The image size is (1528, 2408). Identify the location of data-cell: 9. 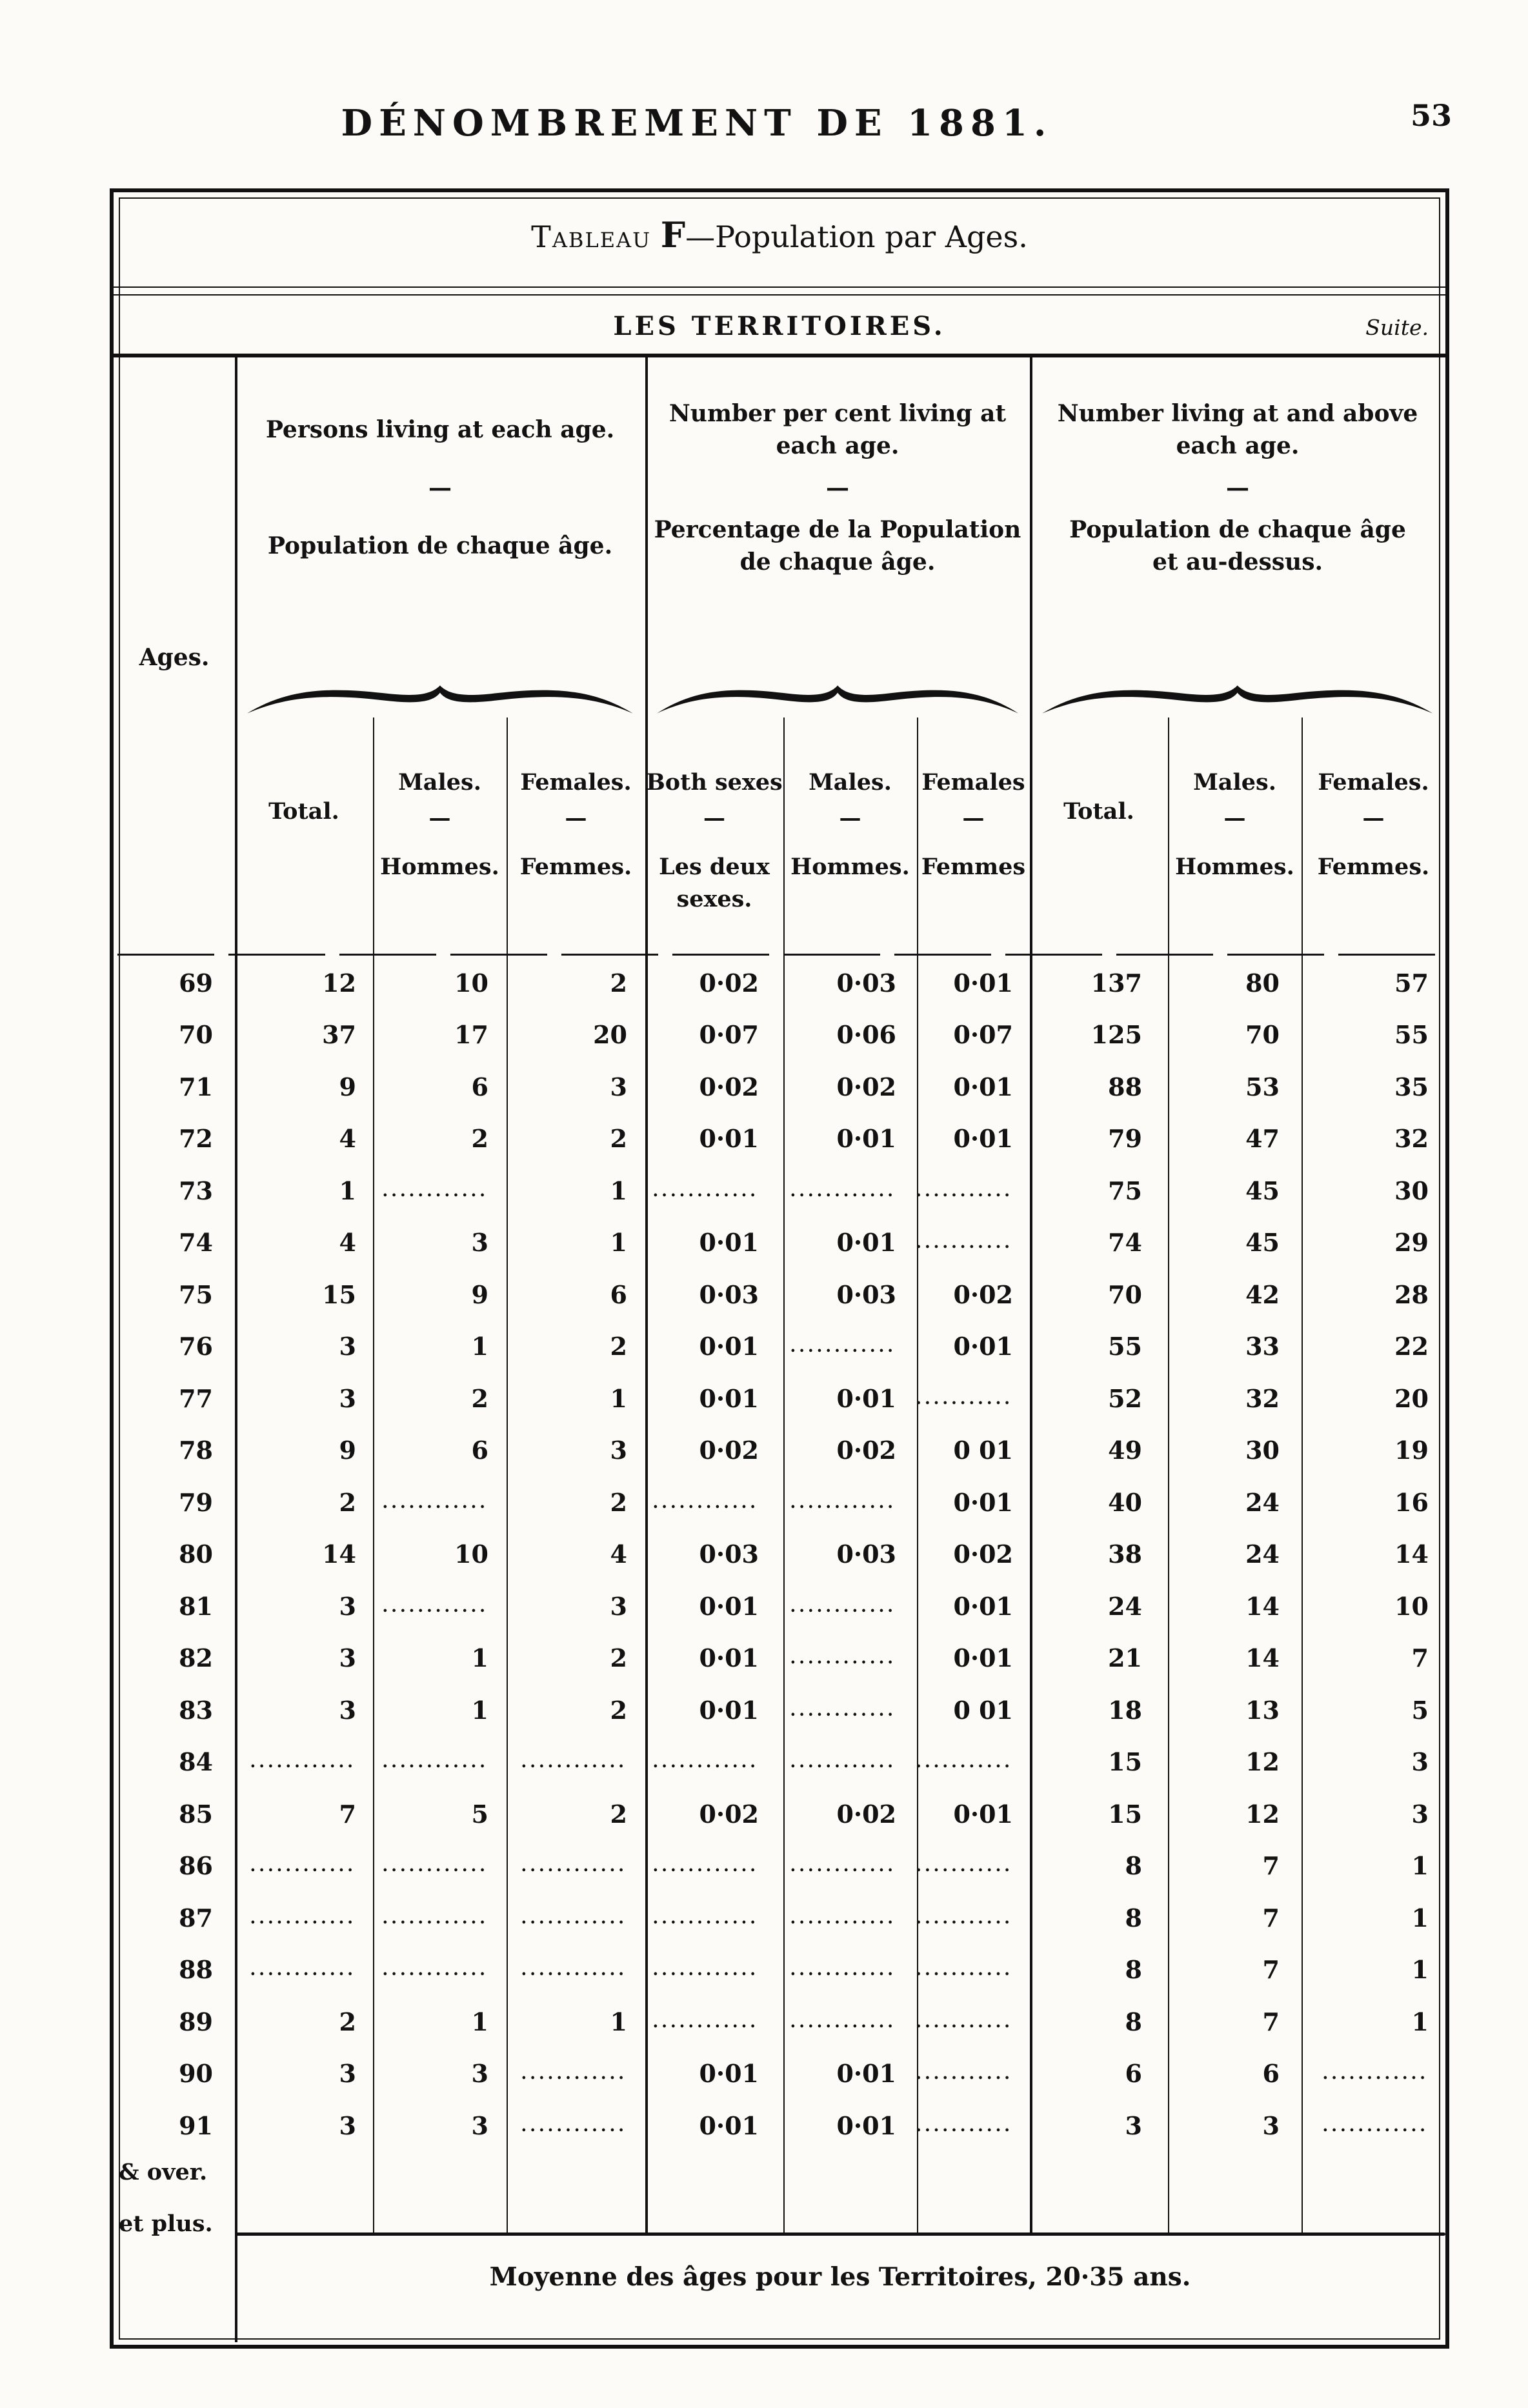
(348, 1086).